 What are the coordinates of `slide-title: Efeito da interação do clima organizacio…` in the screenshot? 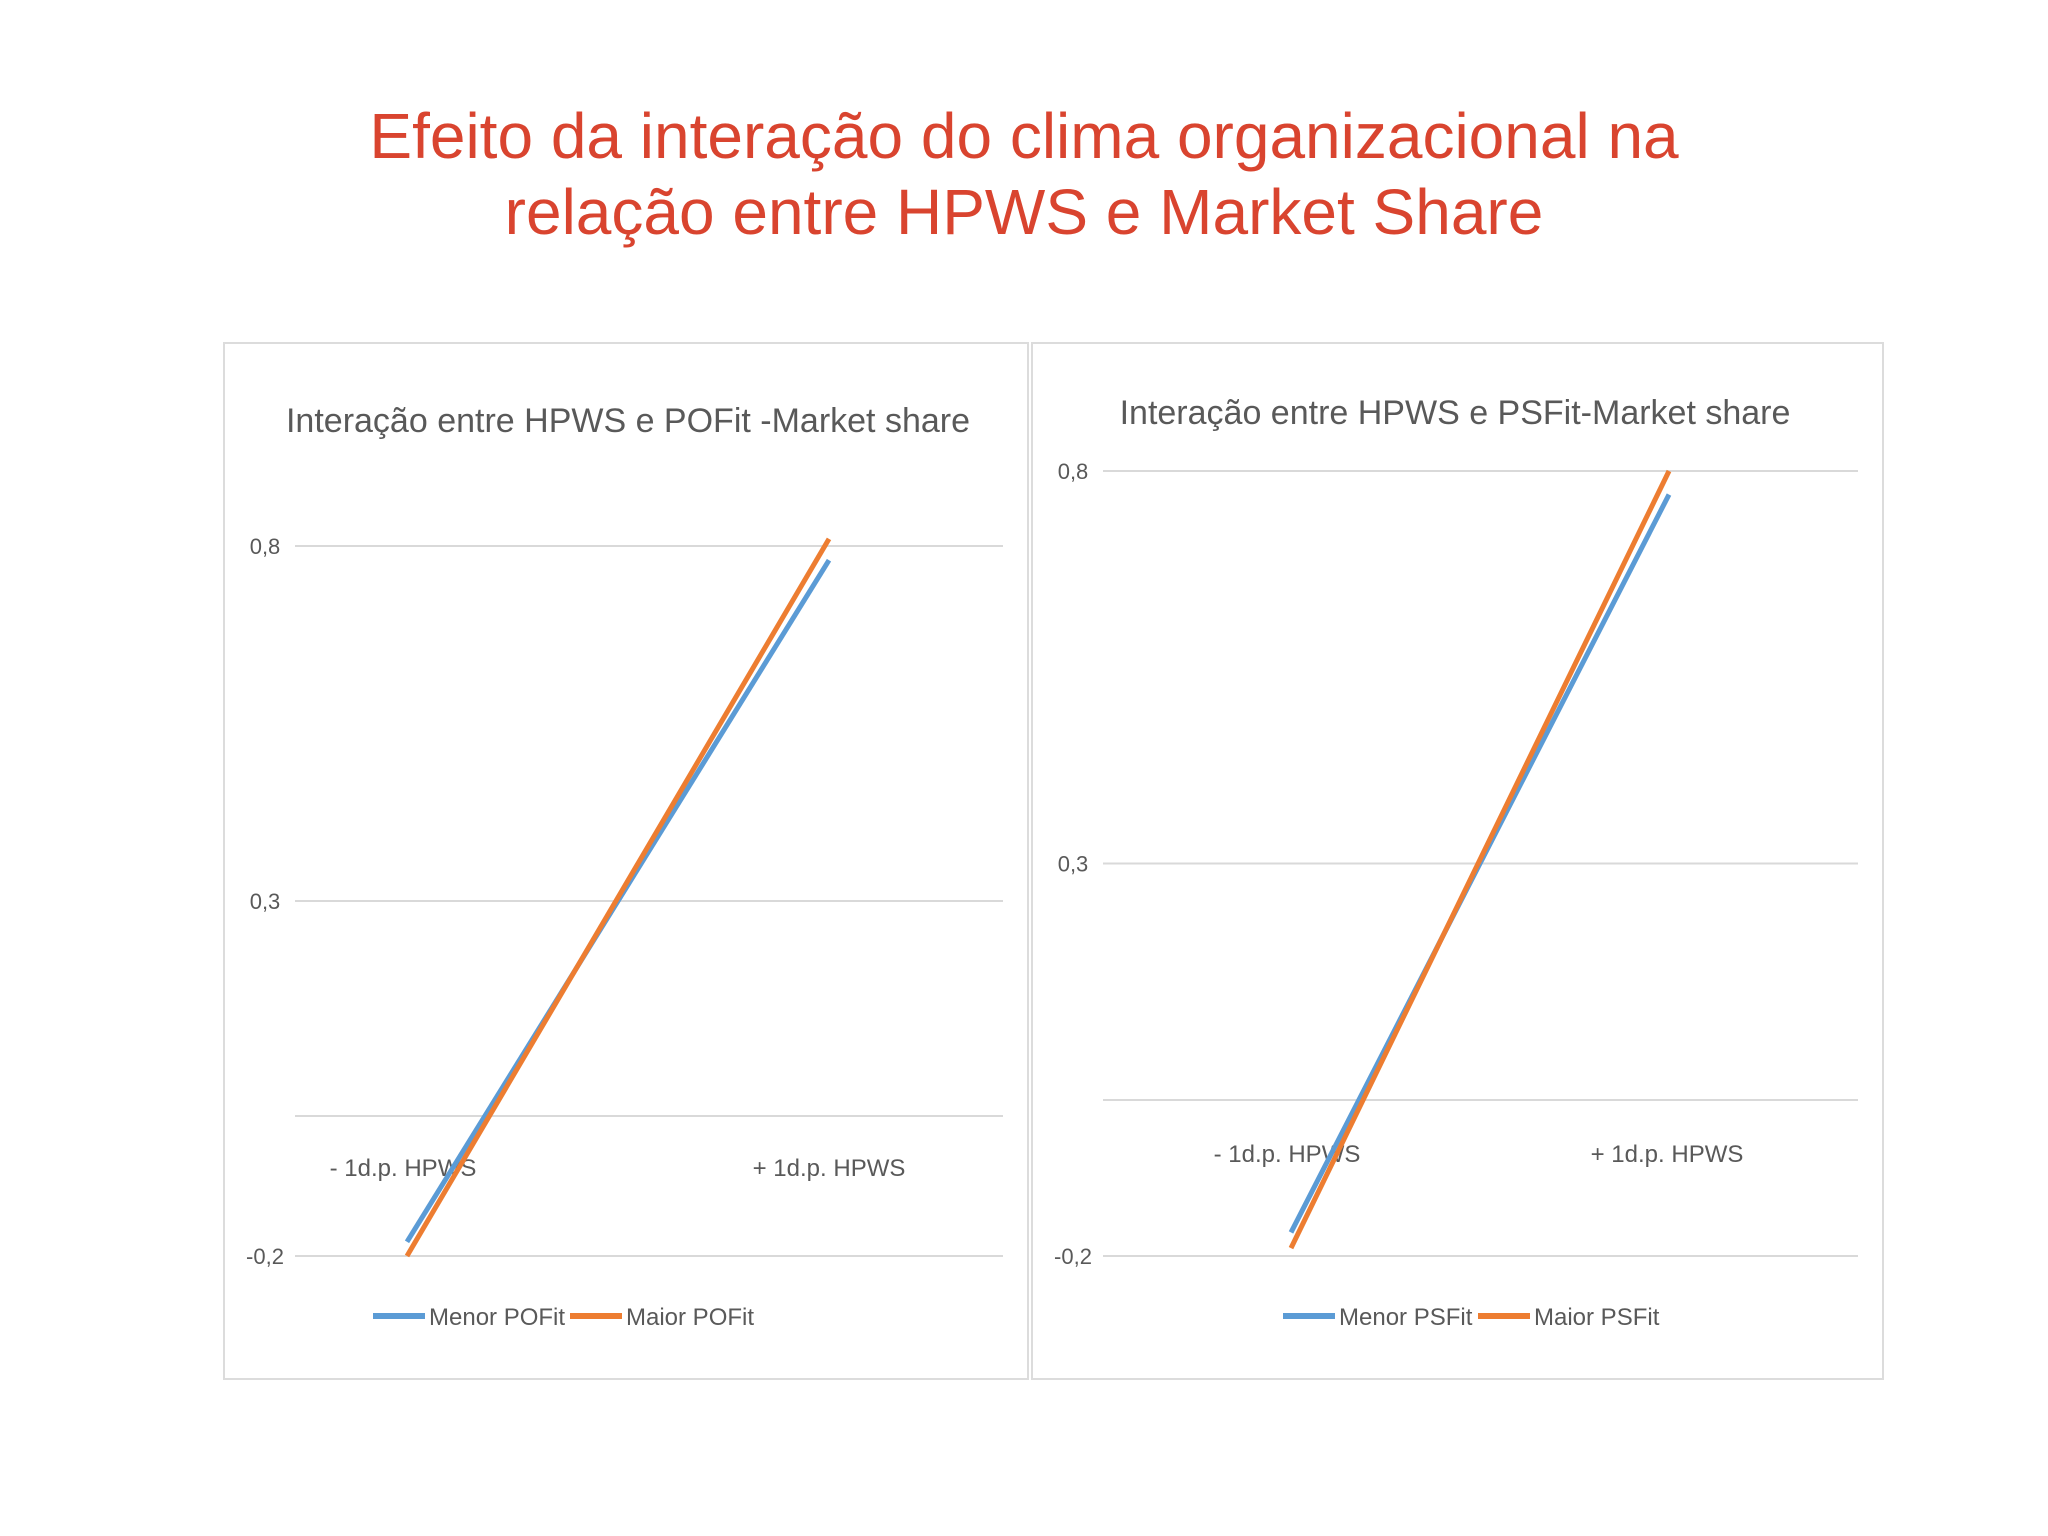 It's located at (1024, 174).